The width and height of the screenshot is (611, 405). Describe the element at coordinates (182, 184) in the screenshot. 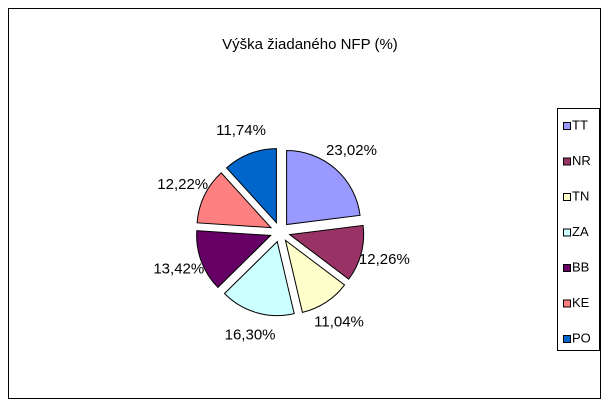

I see `data-label: 12,22%` at that location.